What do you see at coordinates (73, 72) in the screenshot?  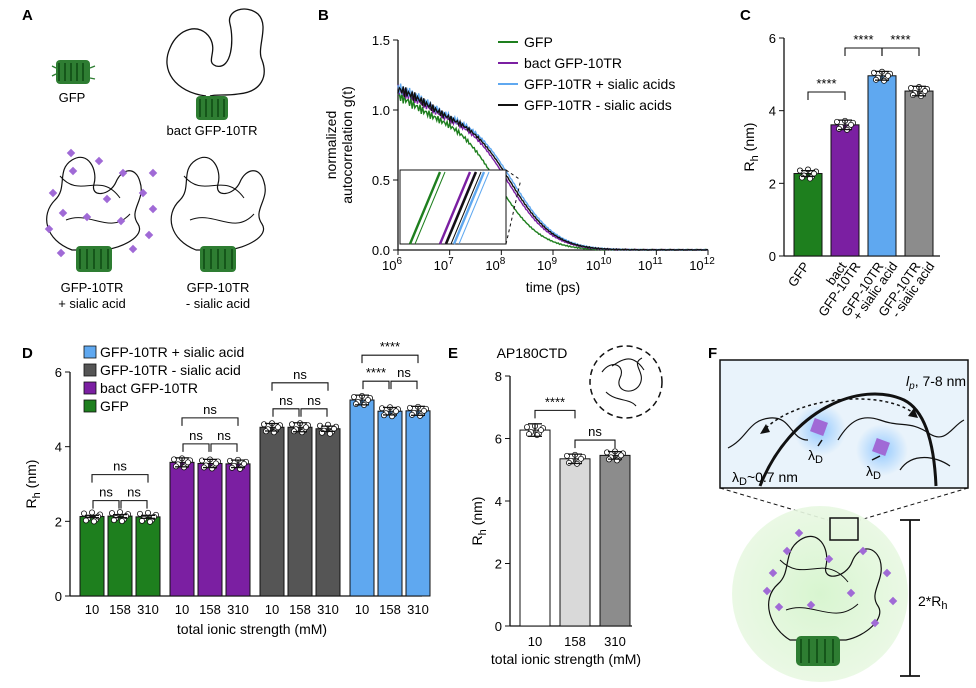 I see `gfp-barrel-illustration` at bounding box center [73, 72].